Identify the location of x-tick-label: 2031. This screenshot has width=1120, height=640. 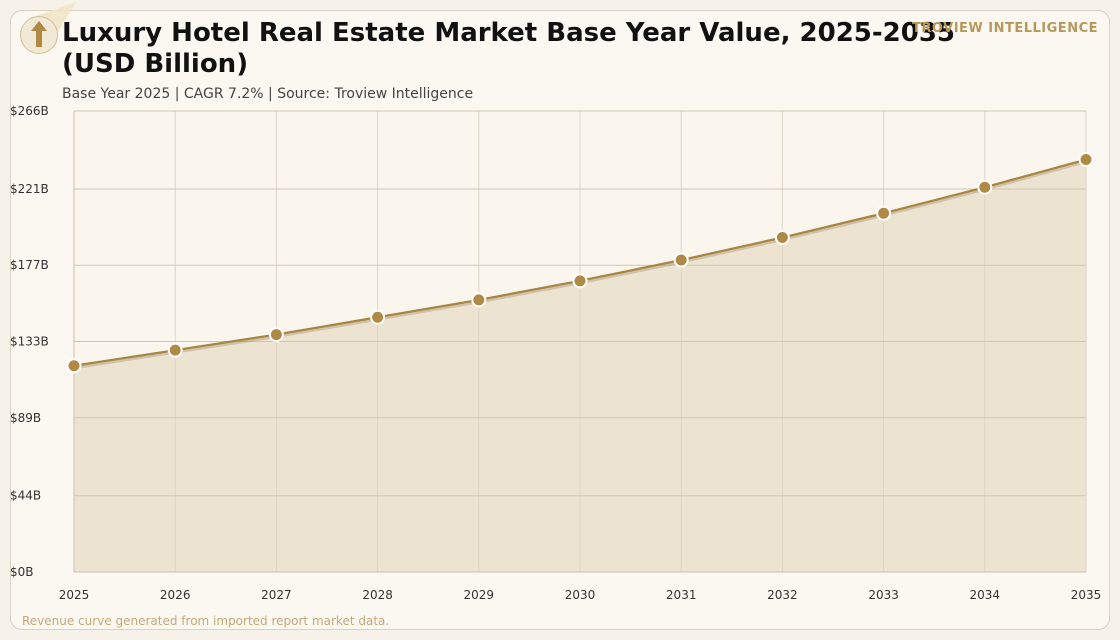
(681, 595).